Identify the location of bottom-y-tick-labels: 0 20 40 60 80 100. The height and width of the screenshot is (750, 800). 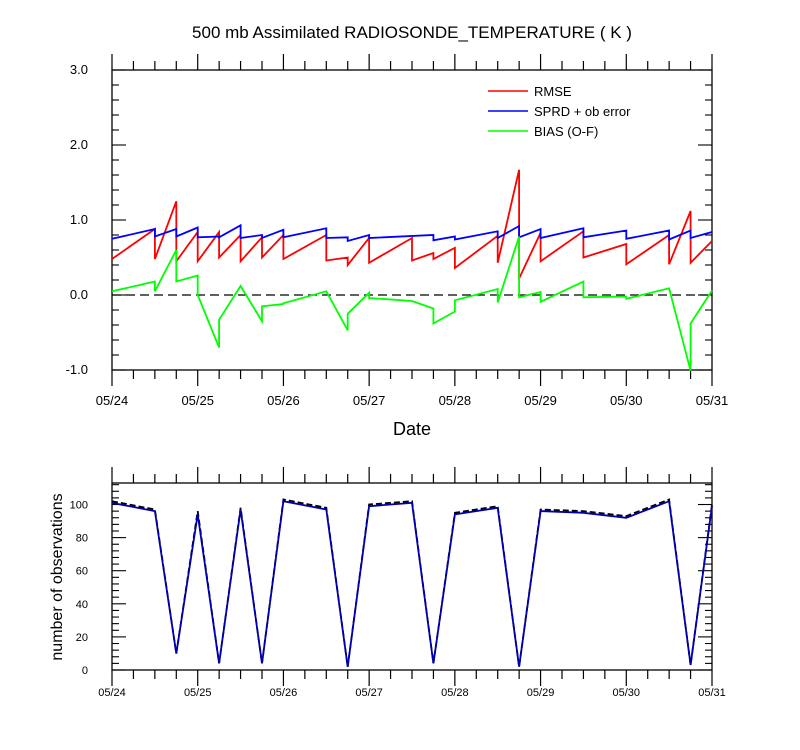
(79, 588).